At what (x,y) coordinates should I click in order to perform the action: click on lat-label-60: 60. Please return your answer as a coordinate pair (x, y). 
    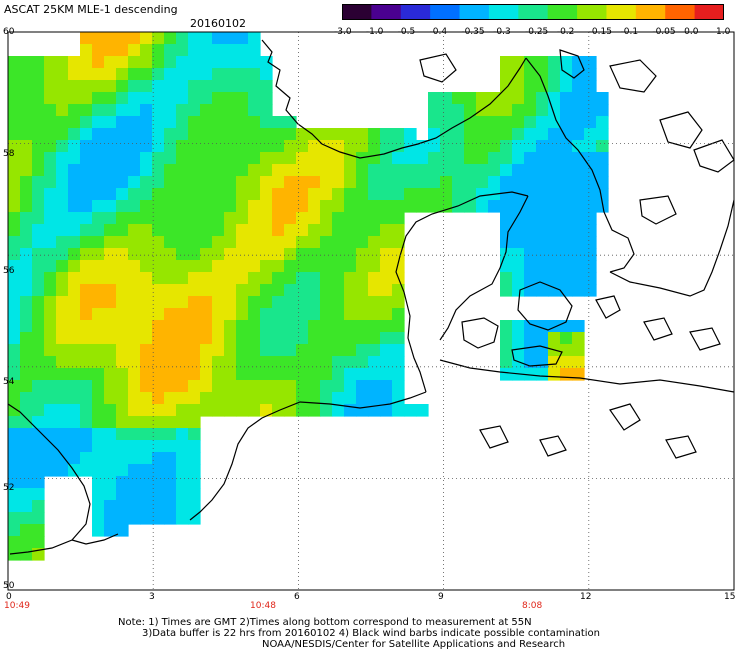
    Looking at the image, I should click on (9, 32).